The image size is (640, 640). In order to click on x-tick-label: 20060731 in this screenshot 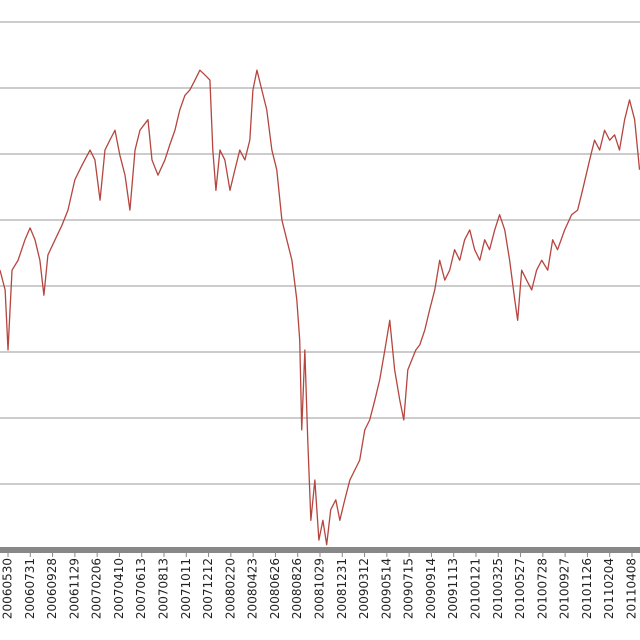, I will do `click(30, 588)`.